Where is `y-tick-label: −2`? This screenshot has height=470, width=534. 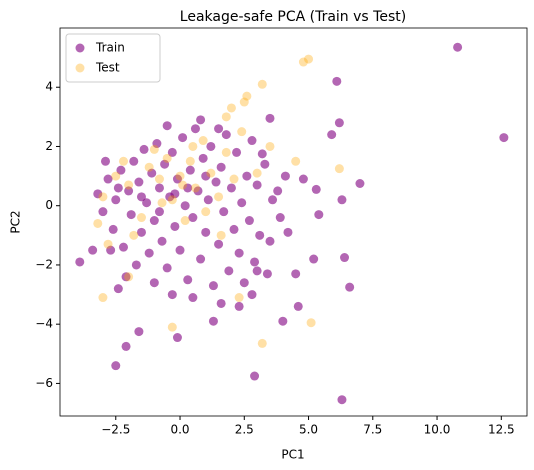 y-tick-label: −2 is located at coordinates (44, 264).